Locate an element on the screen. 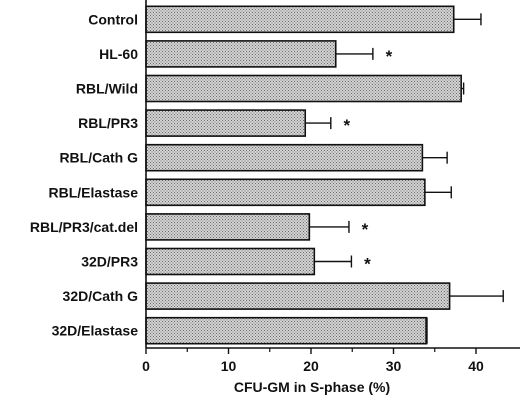 The image size is (520, 409). category-label: RBL/Cath G is located at coordinates (98, 158).